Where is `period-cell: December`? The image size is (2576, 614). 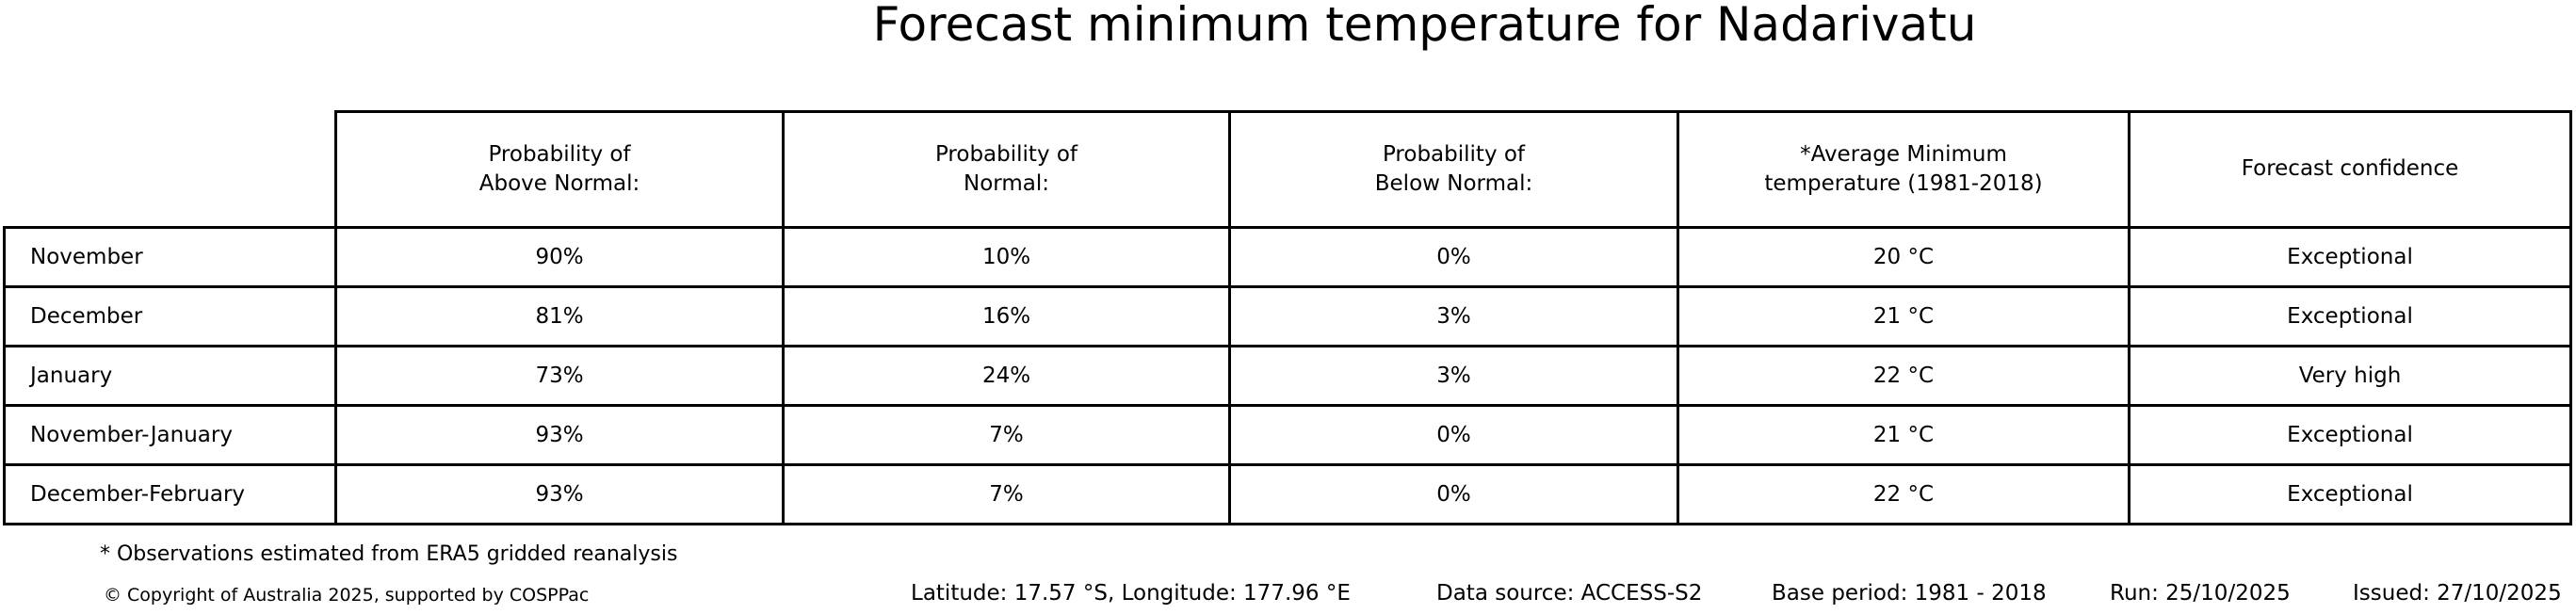 period-cell: December is located at coordinates (170, 316).